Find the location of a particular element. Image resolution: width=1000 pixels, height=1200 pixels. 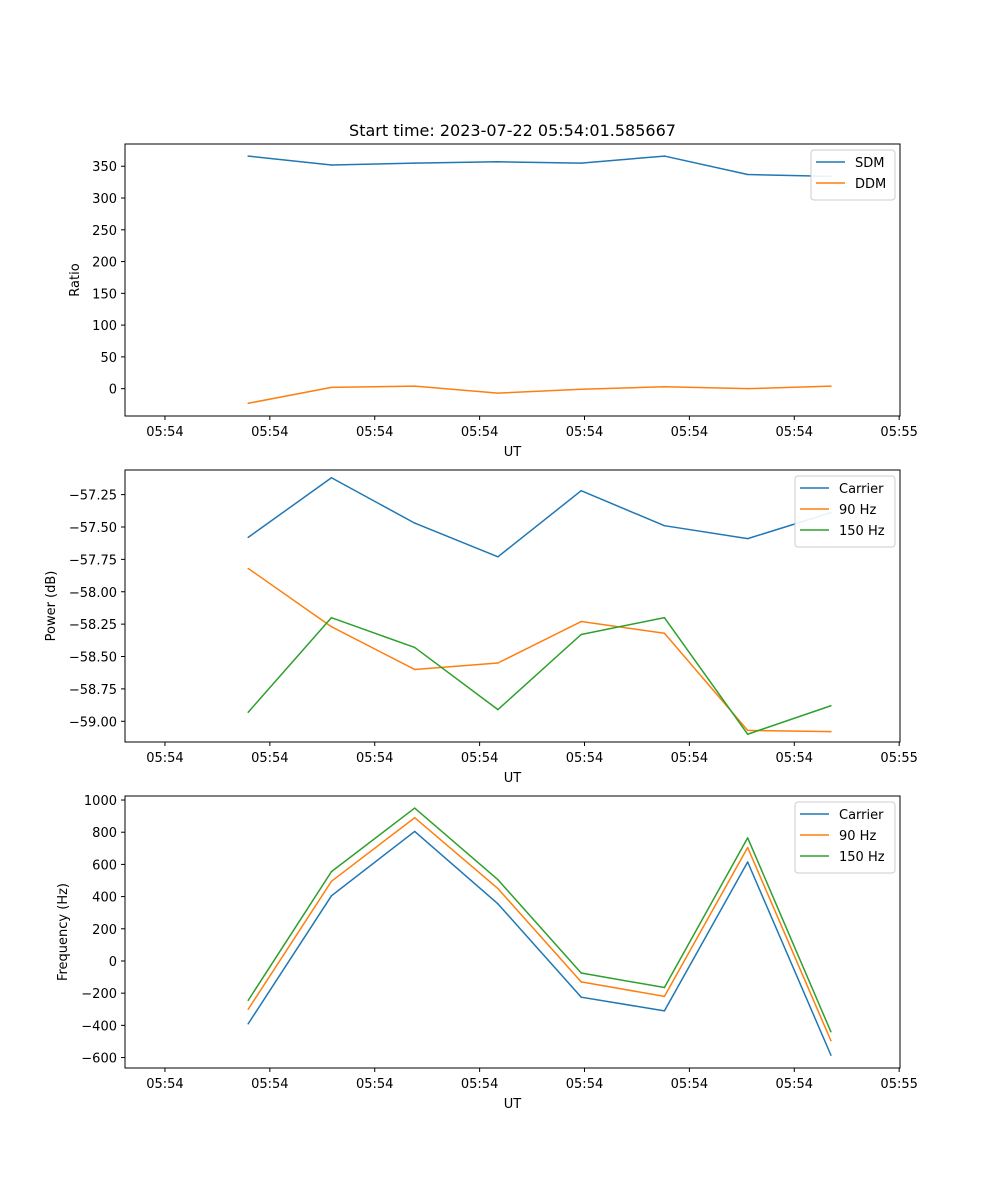

x-axis-label: UT is located at coordinates (513, 778).